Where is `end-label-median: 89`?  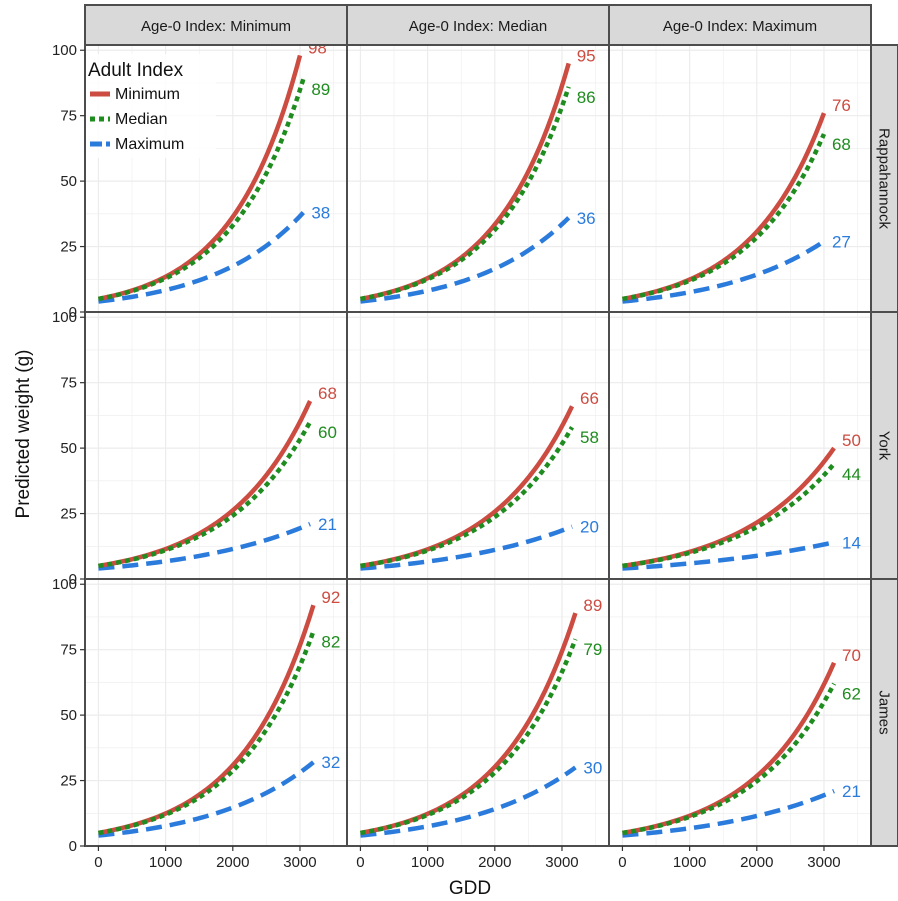
end-label-median: 89 is located at coordinates (320, 89).